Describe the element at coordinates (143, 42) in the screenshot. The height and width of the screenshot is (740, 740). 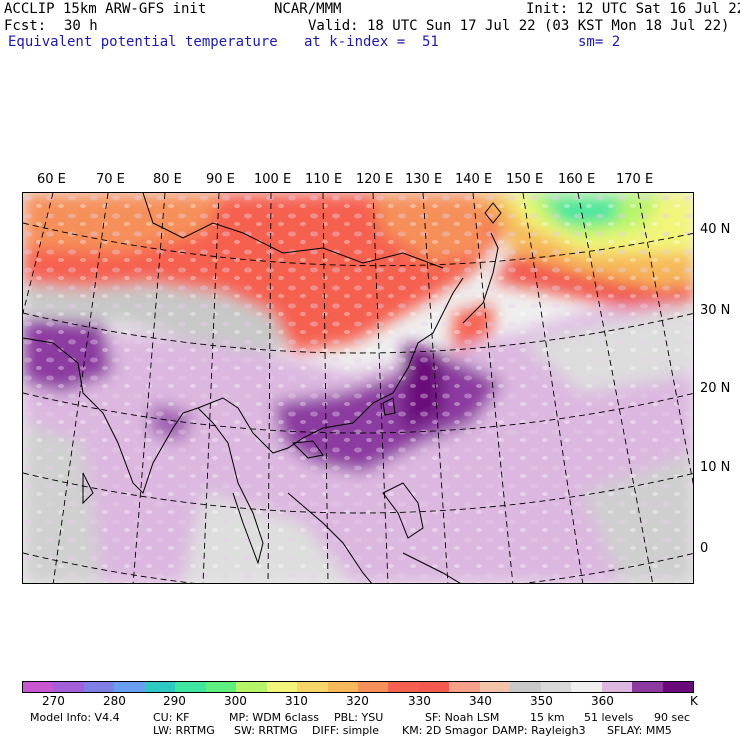
I see `field-name: Equivalent potential temperature` at that location.